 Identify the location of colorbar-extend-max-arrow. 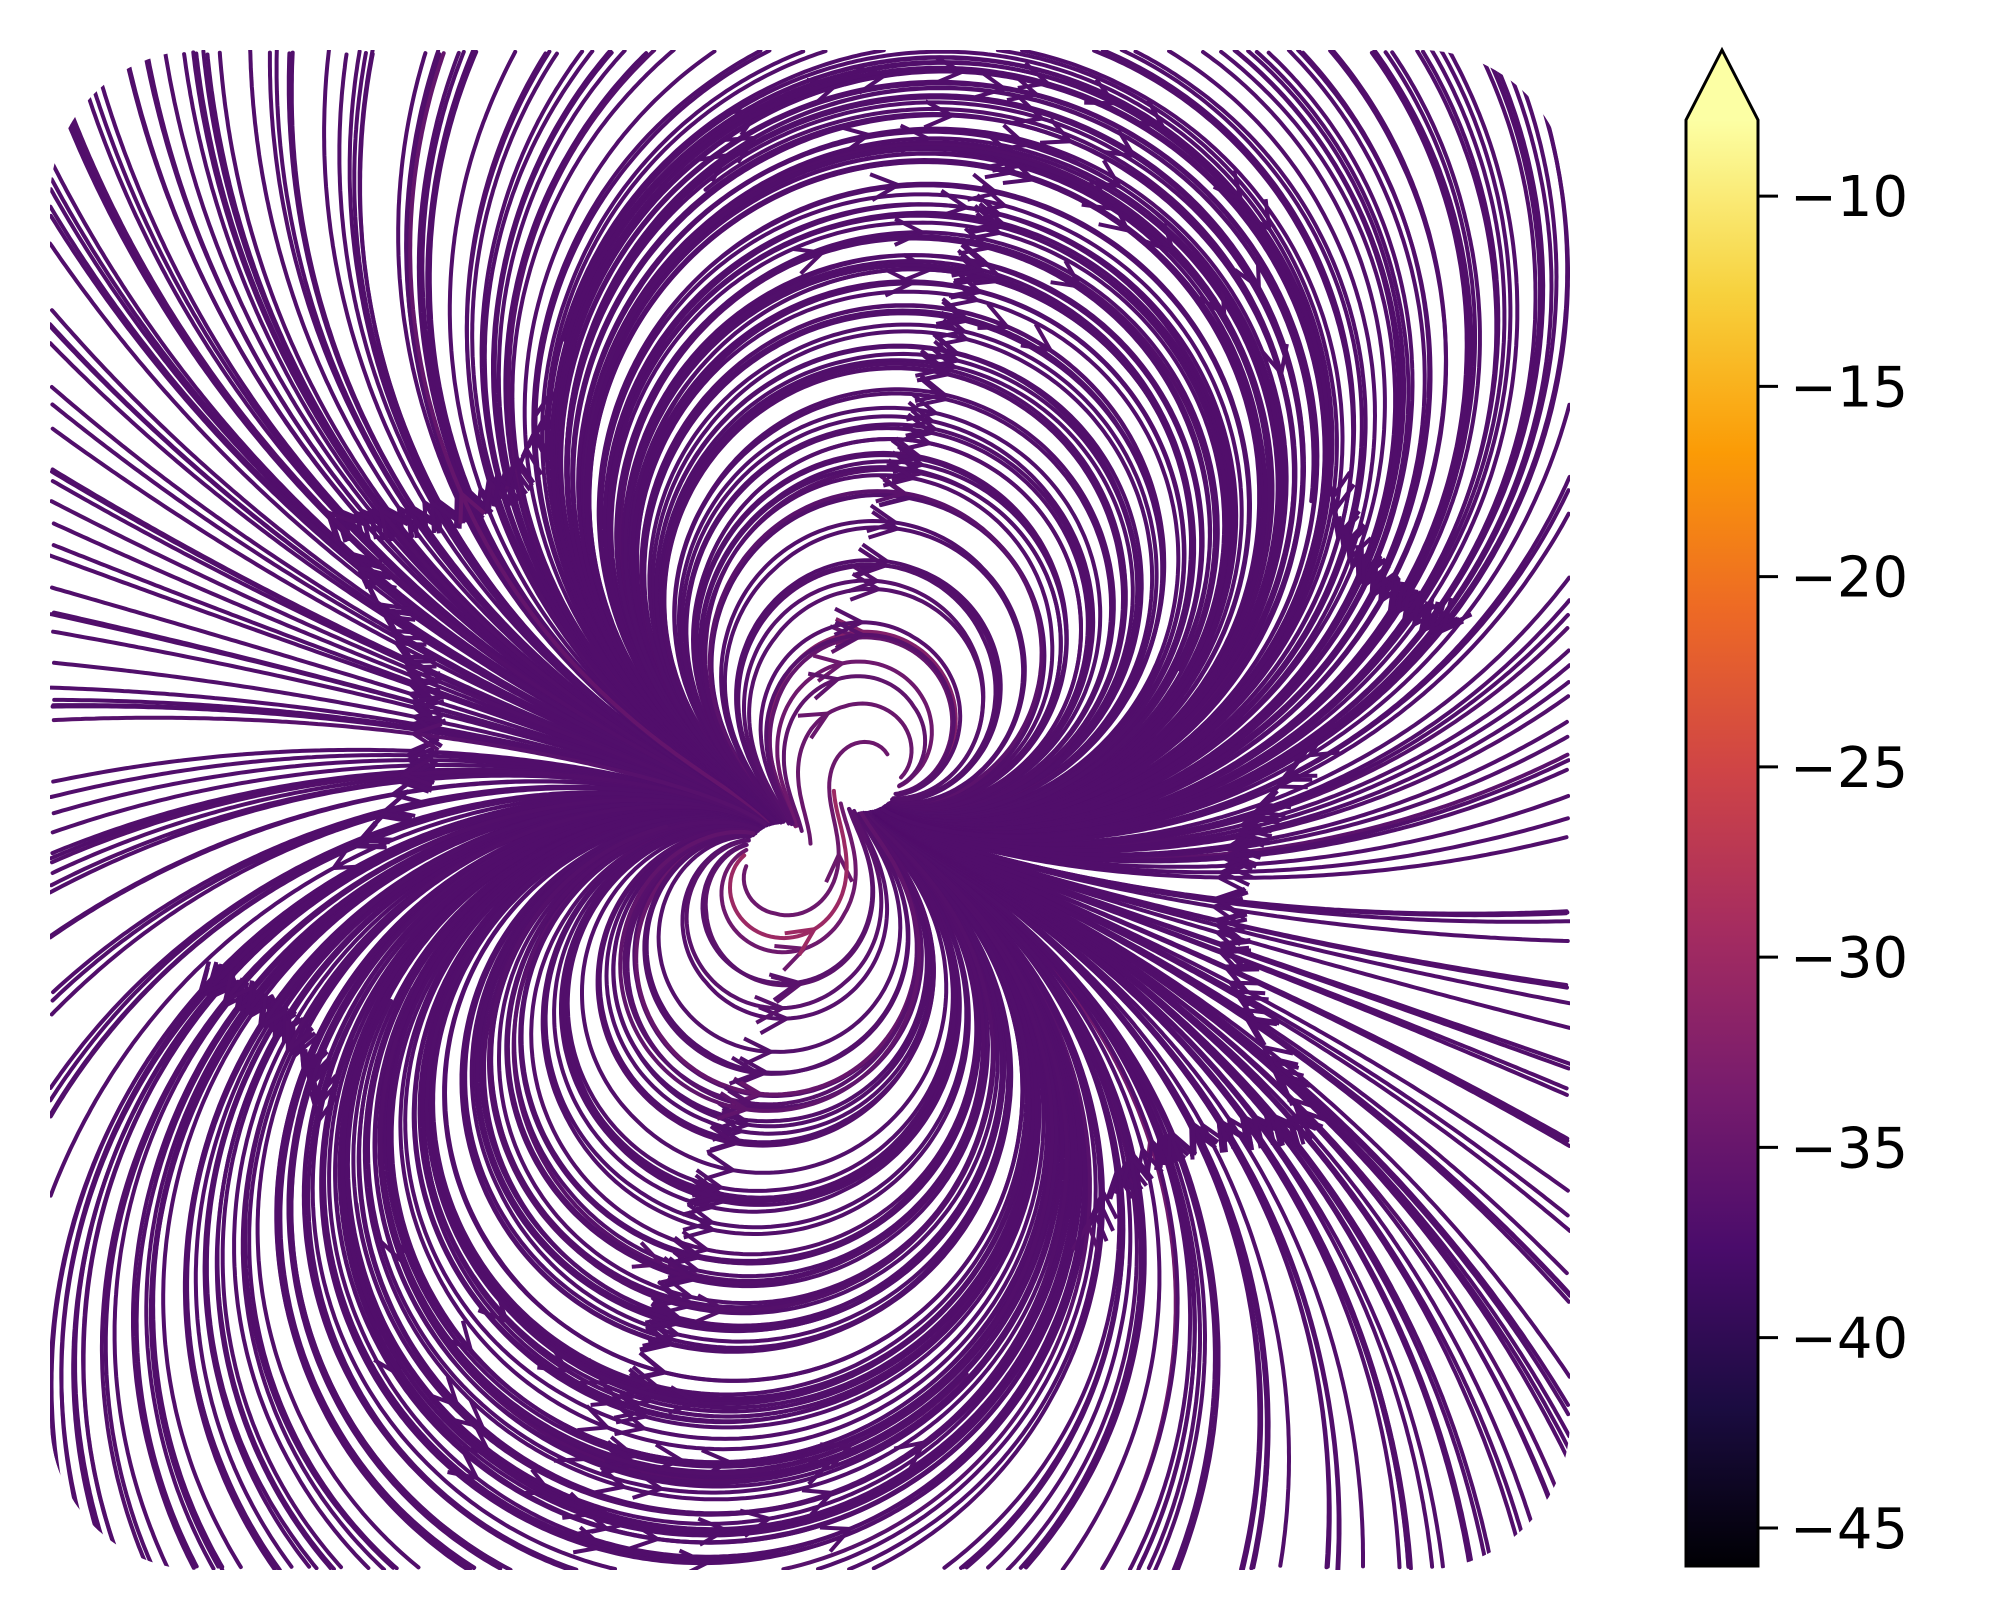
(1722, 85).